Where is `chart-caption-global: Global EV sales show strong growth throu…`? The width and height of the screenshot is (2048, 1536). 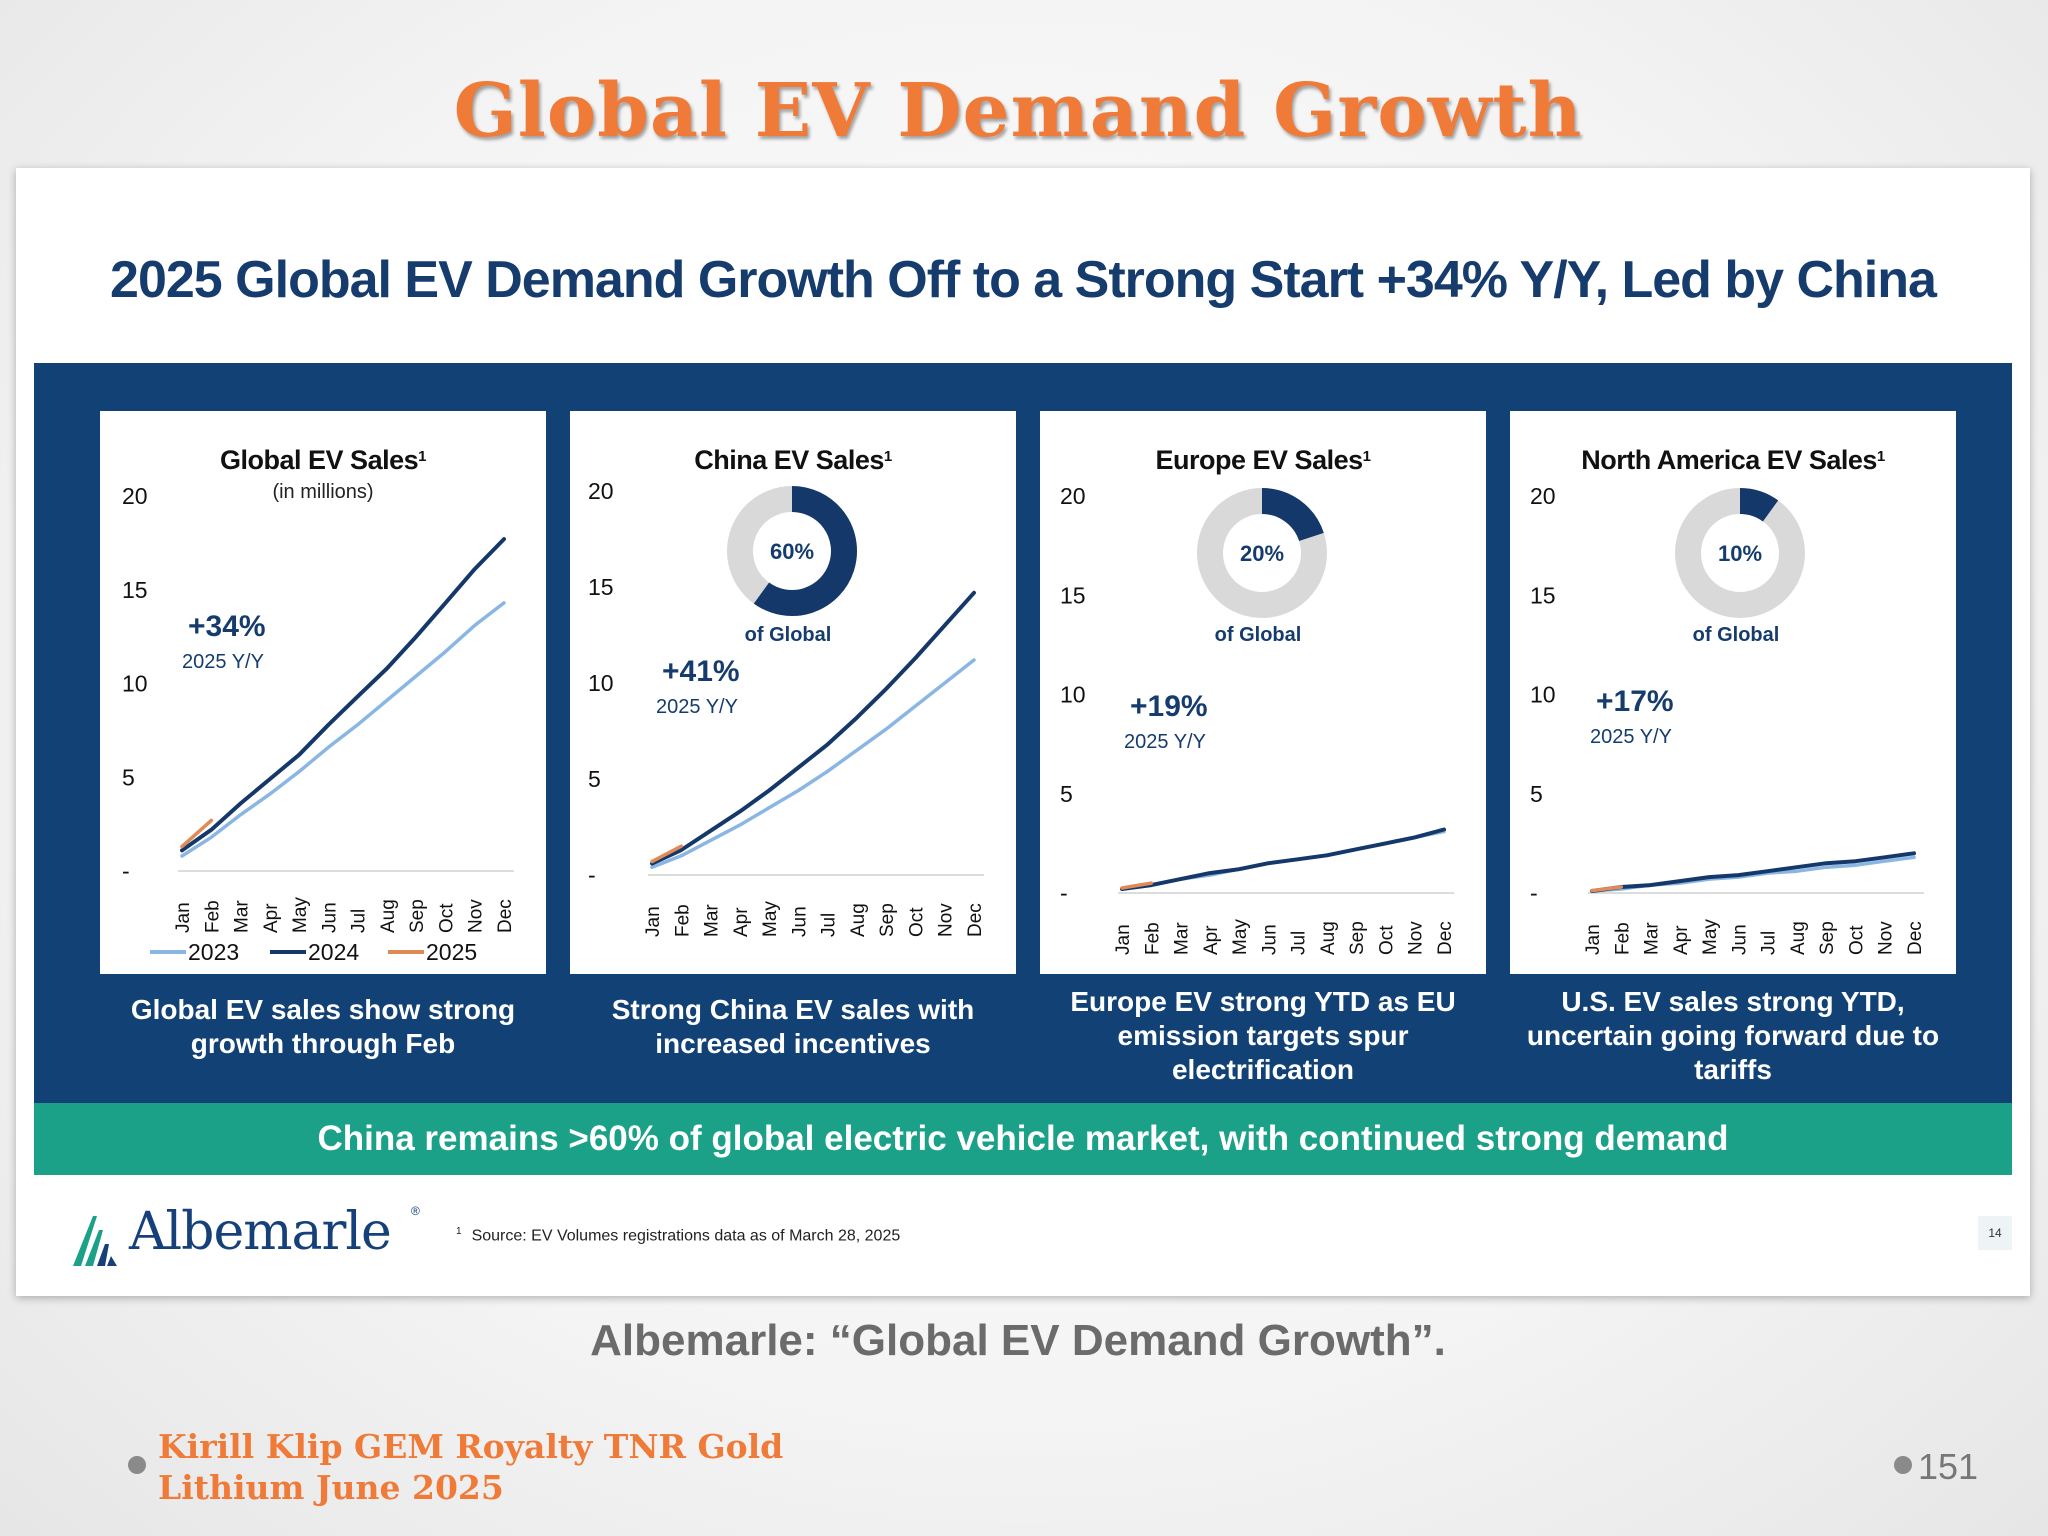
chart-caption-global: Global EV sales show strong growth throu… is located at coordinates (323, 1026).